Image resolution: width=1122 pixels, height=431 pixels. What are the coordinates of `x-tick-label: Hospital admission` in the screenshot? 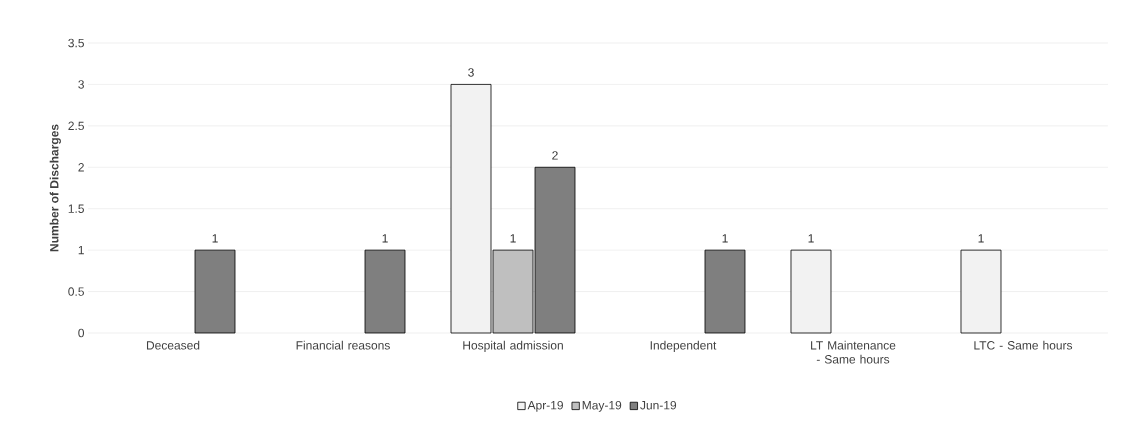 It's located at (513, 346).